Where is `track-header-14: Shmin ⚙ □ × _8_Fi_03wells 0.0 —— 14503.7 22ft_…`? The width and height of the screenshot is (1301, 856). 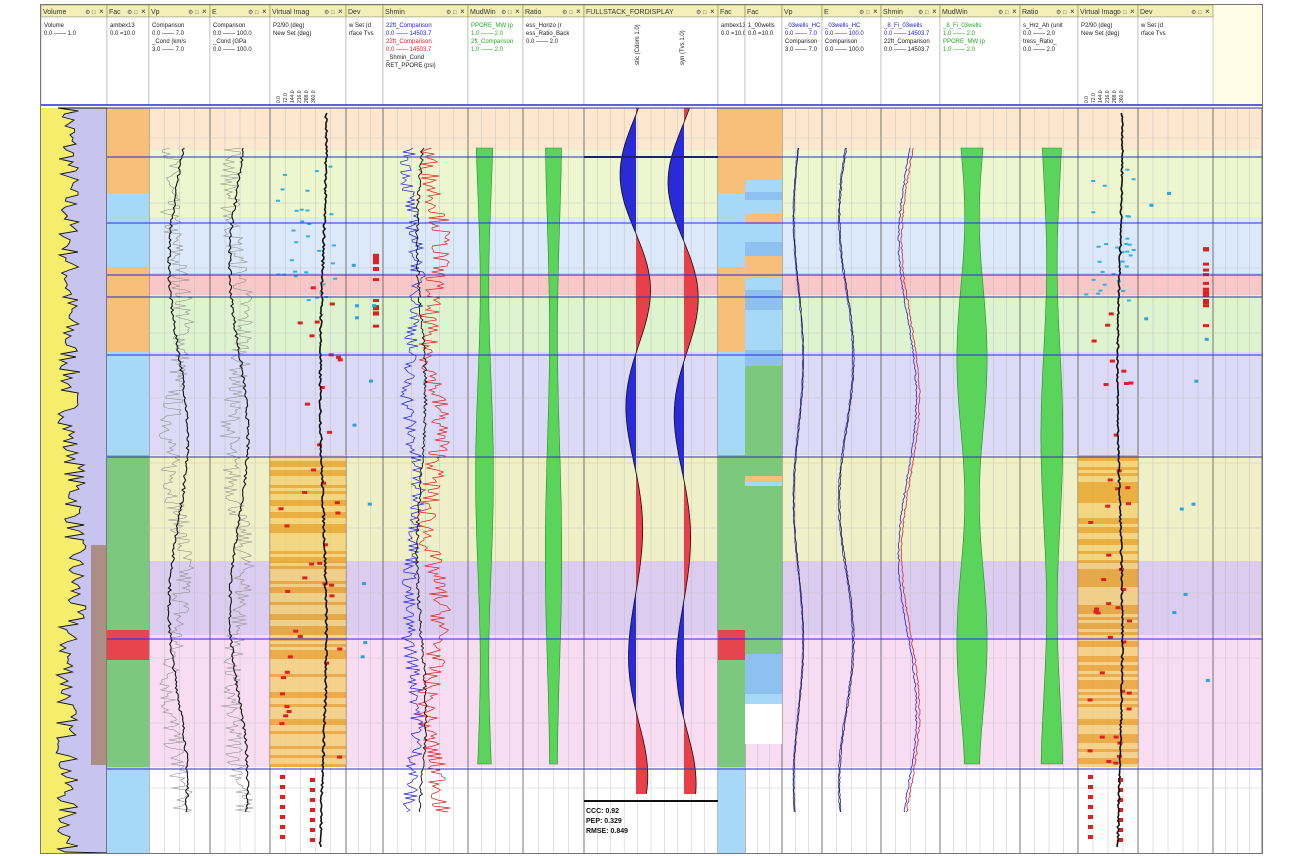 track-header-14: Shmin ⚙ □ × _8_Fi_03wells 0.0 —— 14503.7 22ft_… is located at coordinates (910, 55).